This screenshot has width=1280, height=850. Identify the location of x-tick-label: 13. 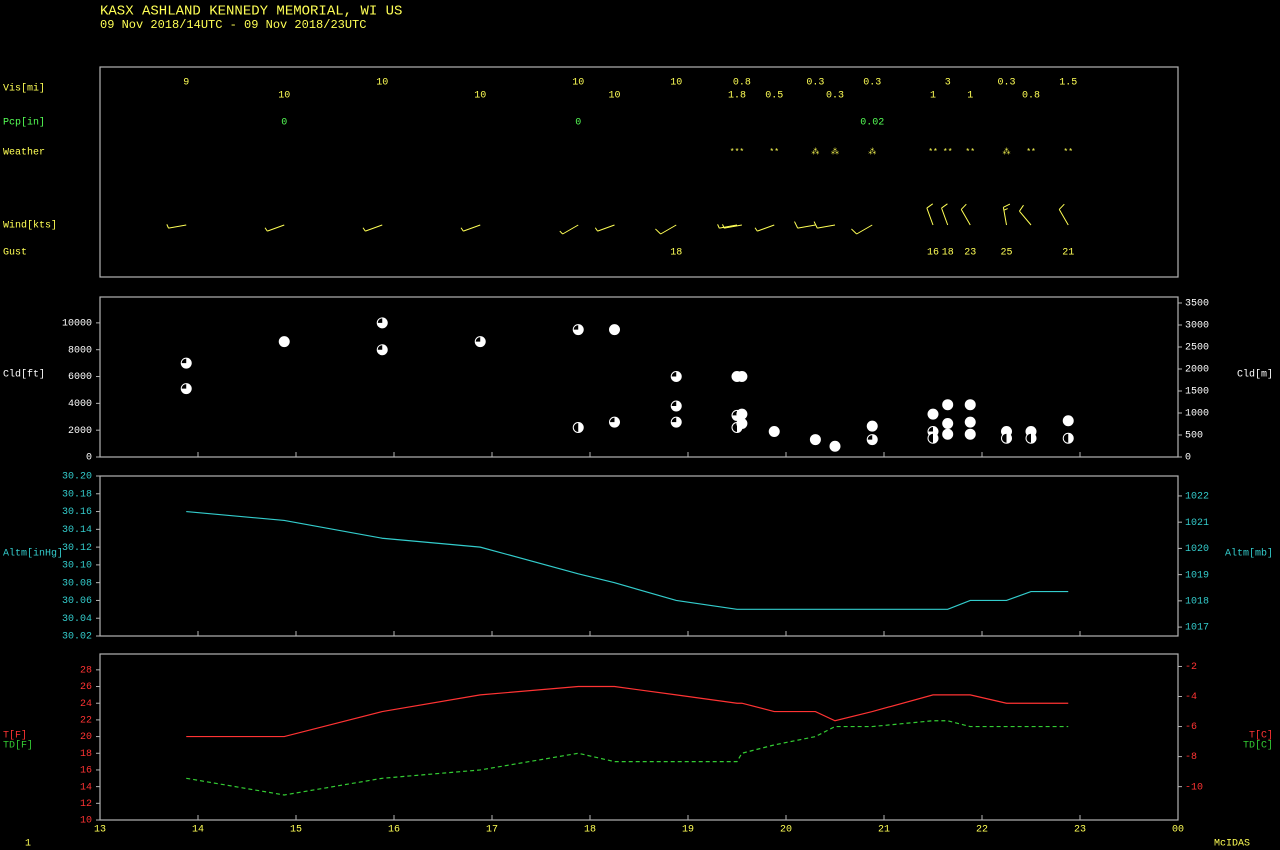
(100, 830).